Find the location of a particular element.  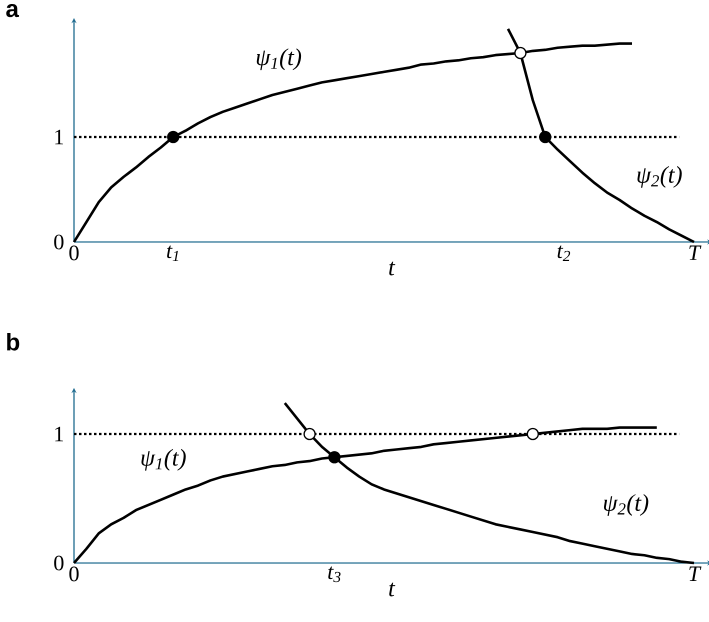

chart-title: a is located at coordinates (13, 11).